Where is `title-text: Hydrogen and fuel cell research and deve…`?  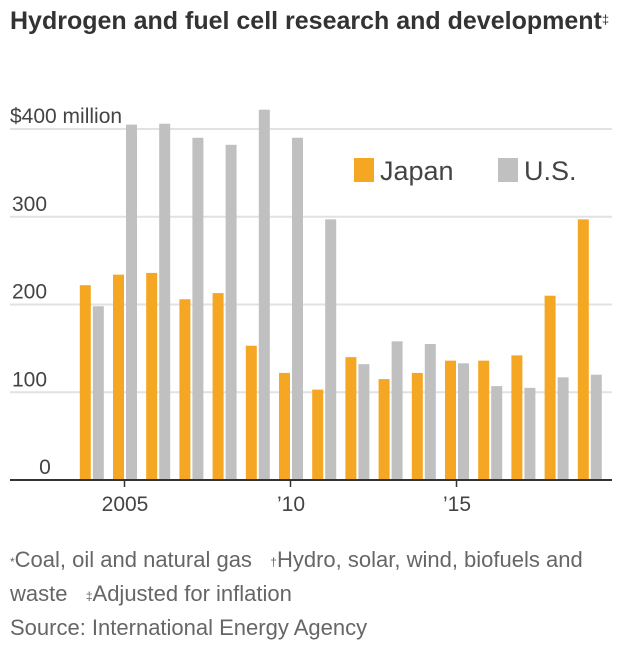
title-text: Hydrogen and fuel cell research and deve… is located at coordinates (306, 21).